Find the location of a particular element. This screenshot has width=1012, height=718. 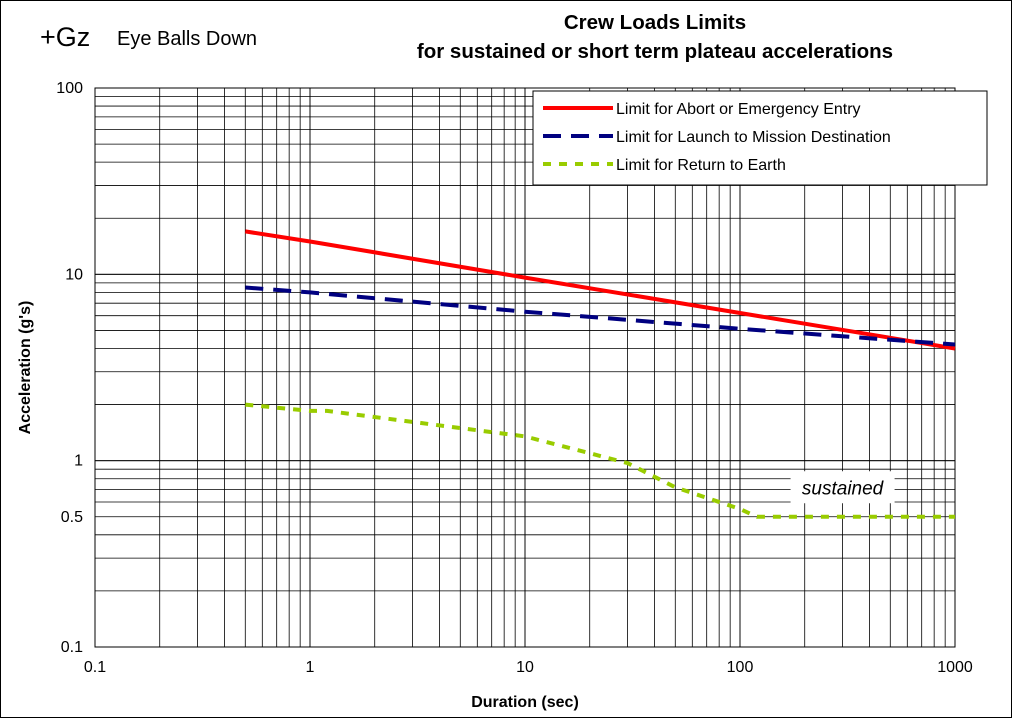

y-axis-title: Acceleration (g's) is located at coordinates (25, 368).